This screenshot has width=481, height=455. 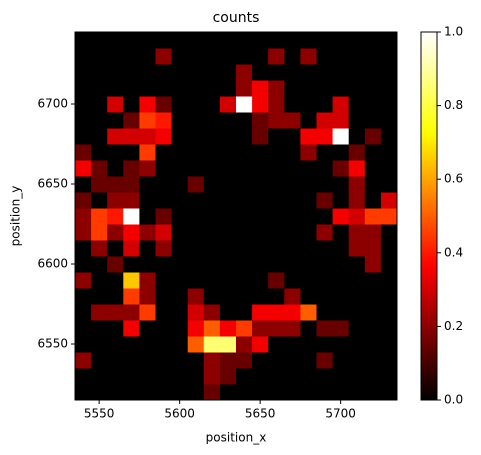 What do you see at coordinates (340, 414) in the screenshot?
I see `x-tick-label: 5700` at bounding box center [340, 414].